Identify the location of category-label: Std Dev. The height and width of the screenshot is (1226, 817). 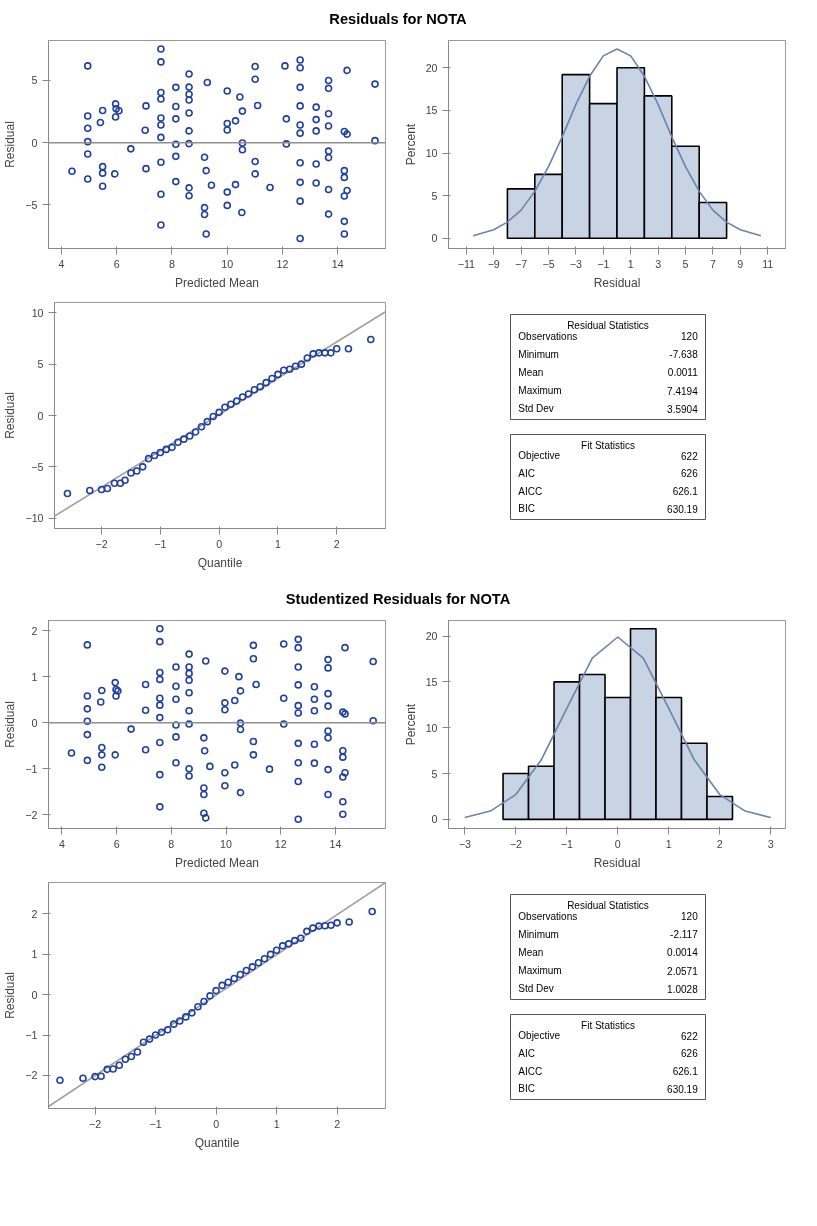
(536, 409).